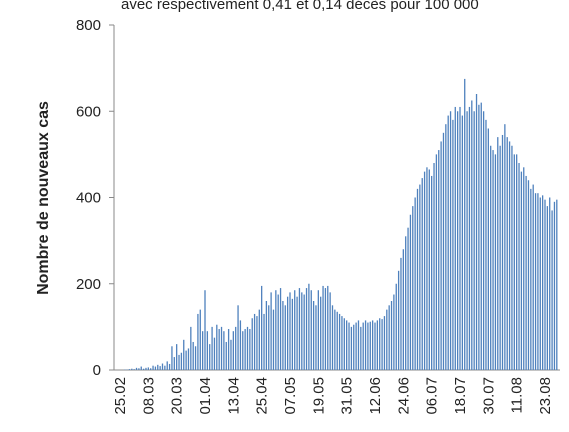  What do you see at coordinates (177, 396) in the screenshot?
I see `x-tick-label: 20.03` at bounding box center [177, 396].